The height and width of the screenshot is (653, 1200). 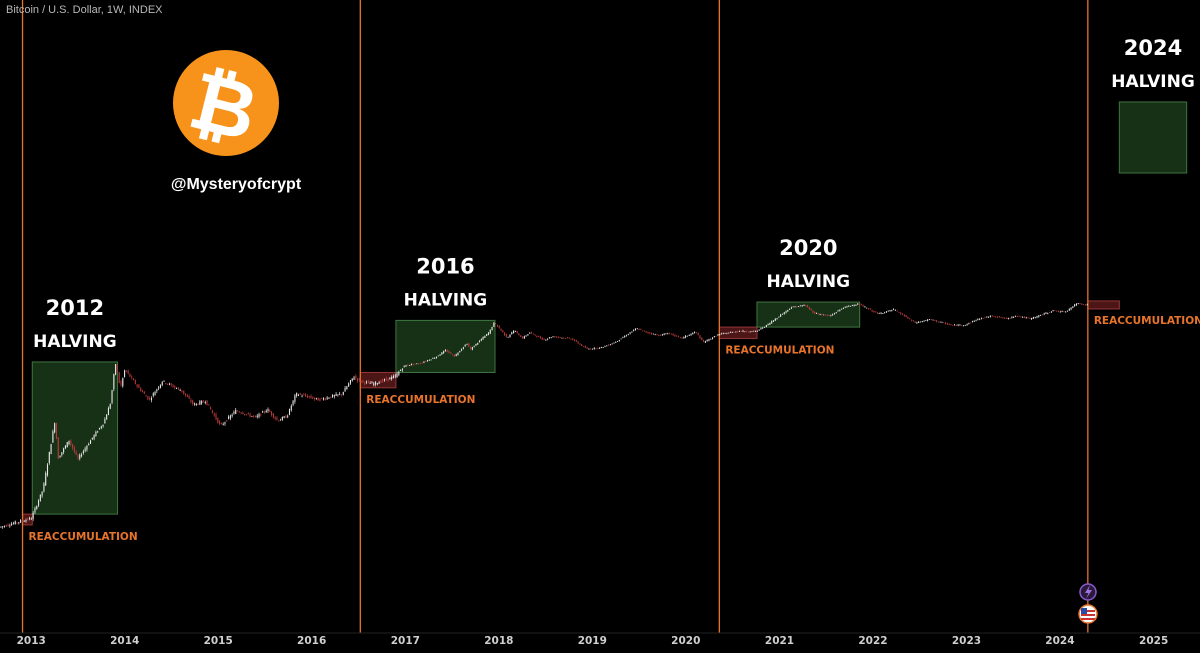 I want to click on x-tick-label: 2013, so click(x=31, y=641).